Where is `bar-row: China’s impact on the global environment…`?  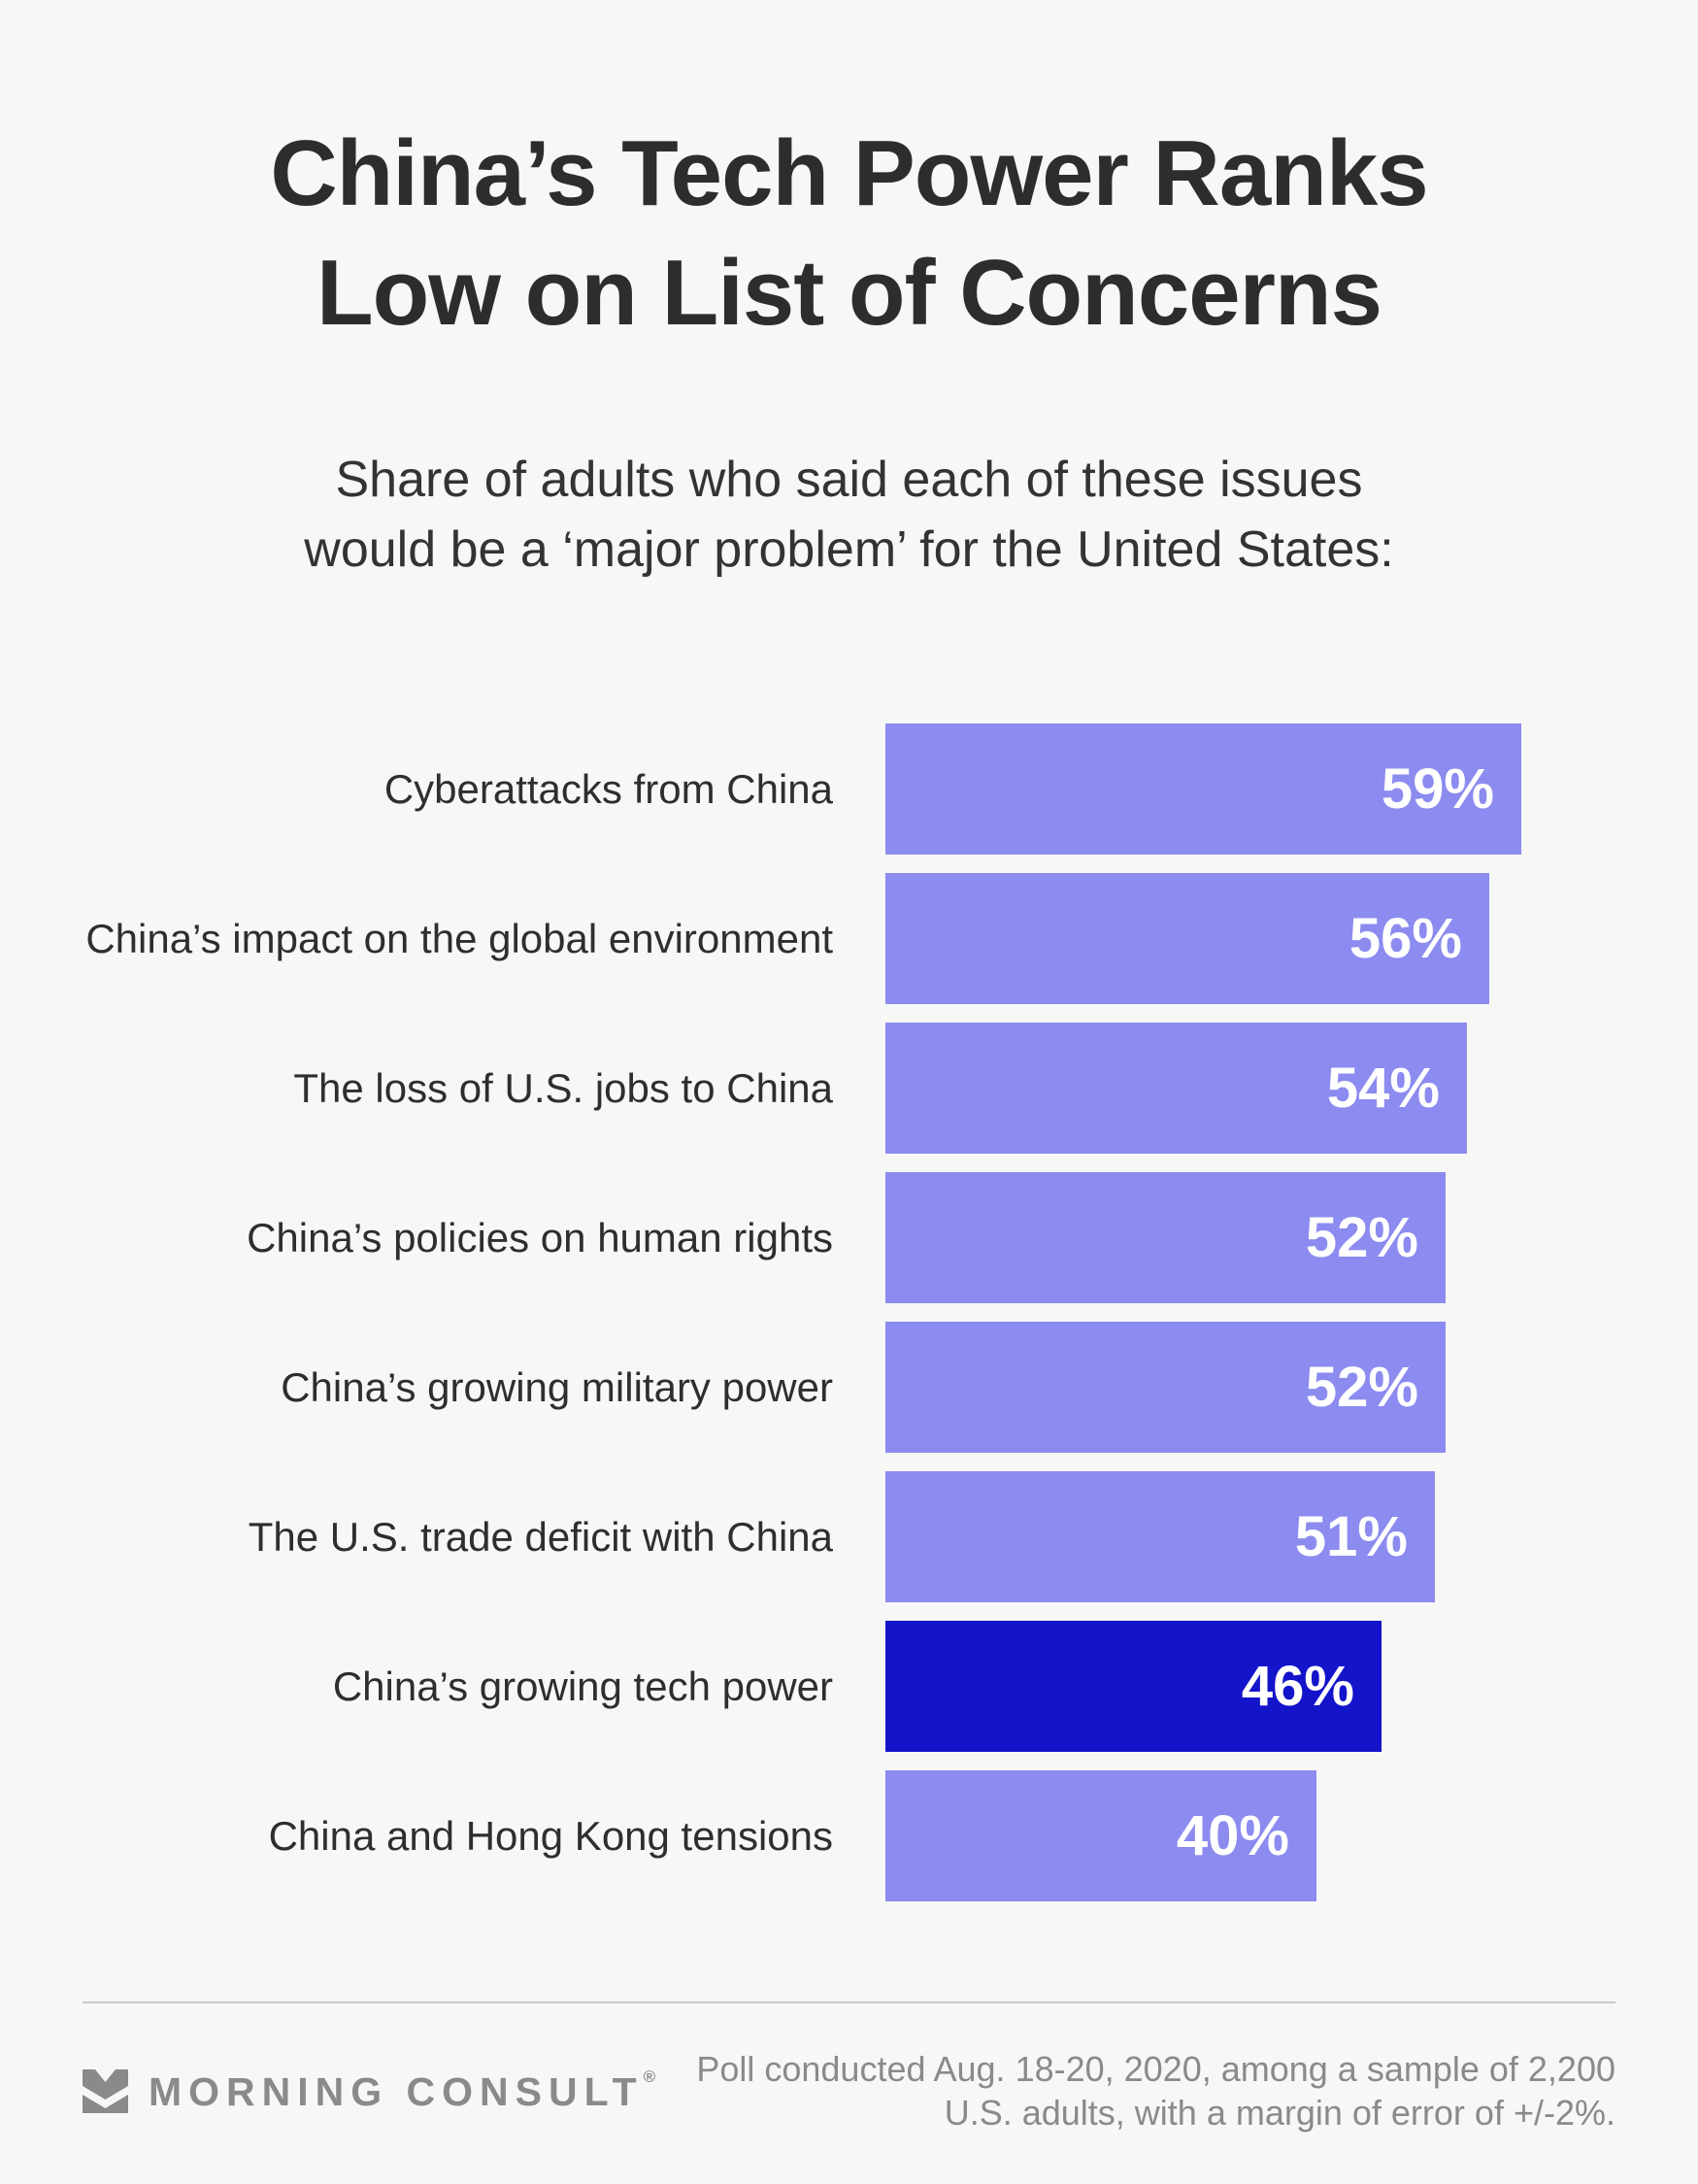
bar-row: China’s impact on the global environment… is located at coordinates (849, 939).